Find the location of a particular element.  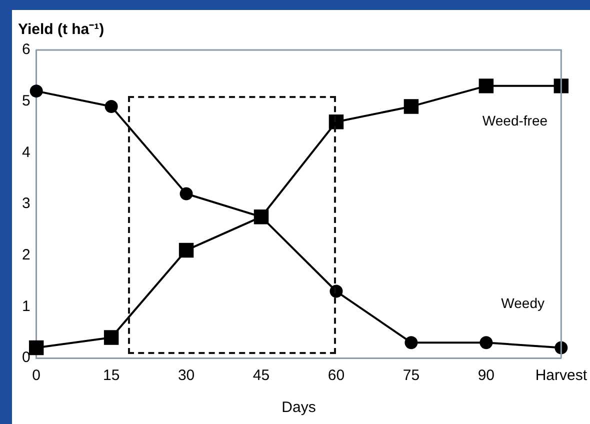

y-tick-label: 3 is located at coordinates (26, 203).